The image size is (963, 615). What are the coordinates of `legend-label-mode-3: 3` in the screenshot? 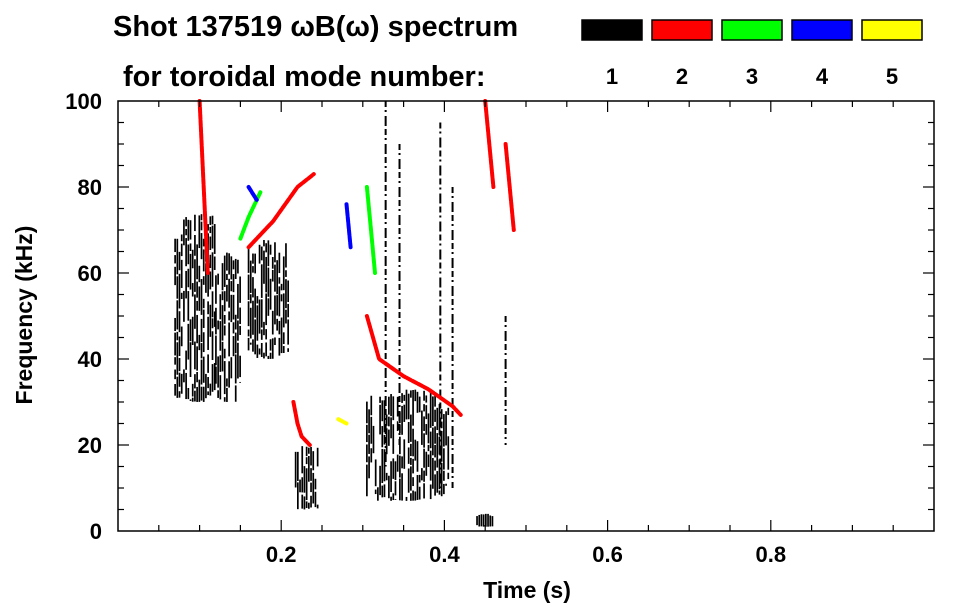 It's located at (752, 76).